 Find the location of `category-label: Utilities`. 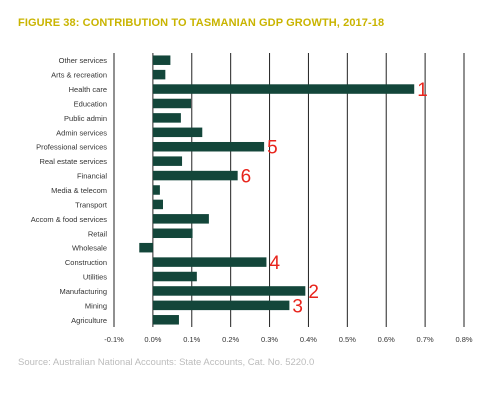

category-label: Utilities is located at coordinates (95, 277).